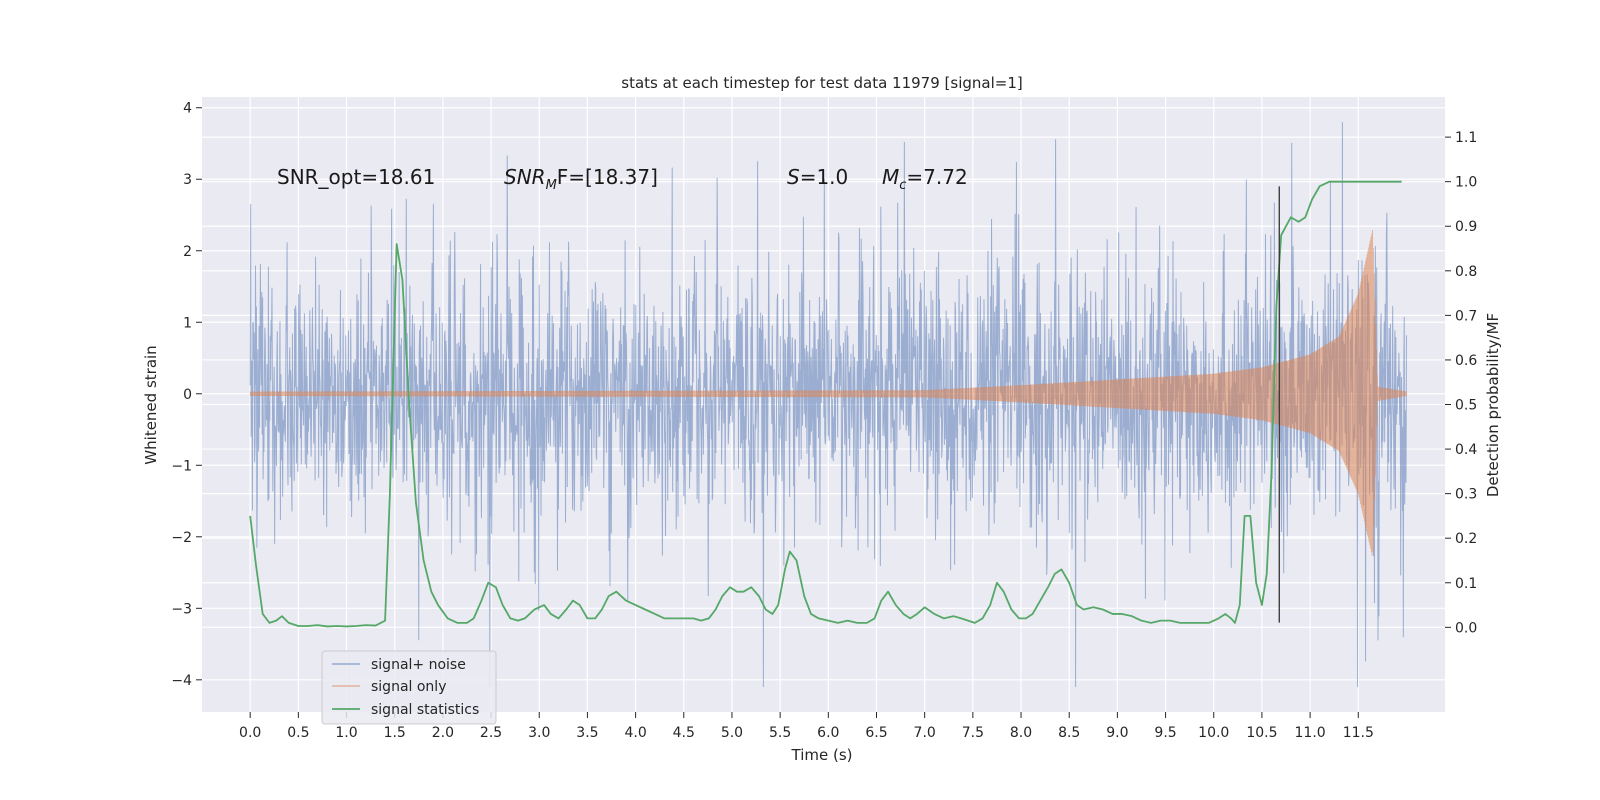  Describe the element at coordinates (1466, 316) in the screenshot. I see `y2-tick-label-7: 0.7` at that location.